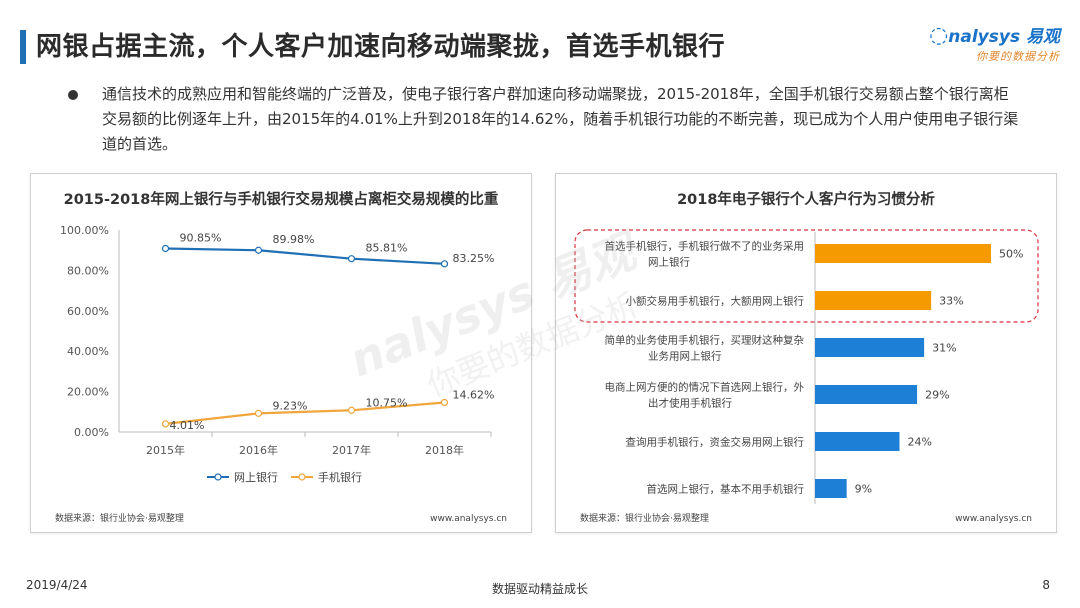  What do you see at coordinates (474, 258) in the screenshot?
I see `data-label: 83.25%` at bounding box center [474, 258].